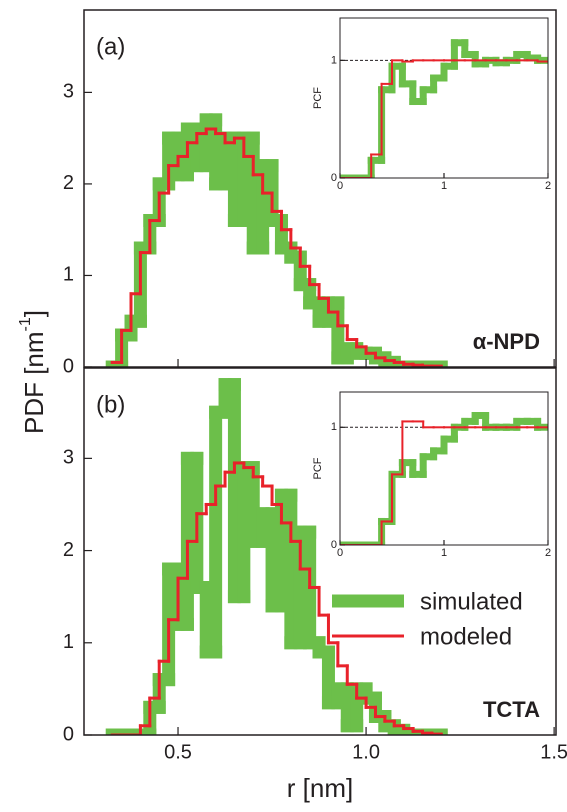 The width and height of the screenshot is (567, 812). Describe the element at coordinates (466, 636) in the screenshot. I see `legend-label: modeled` at that location.